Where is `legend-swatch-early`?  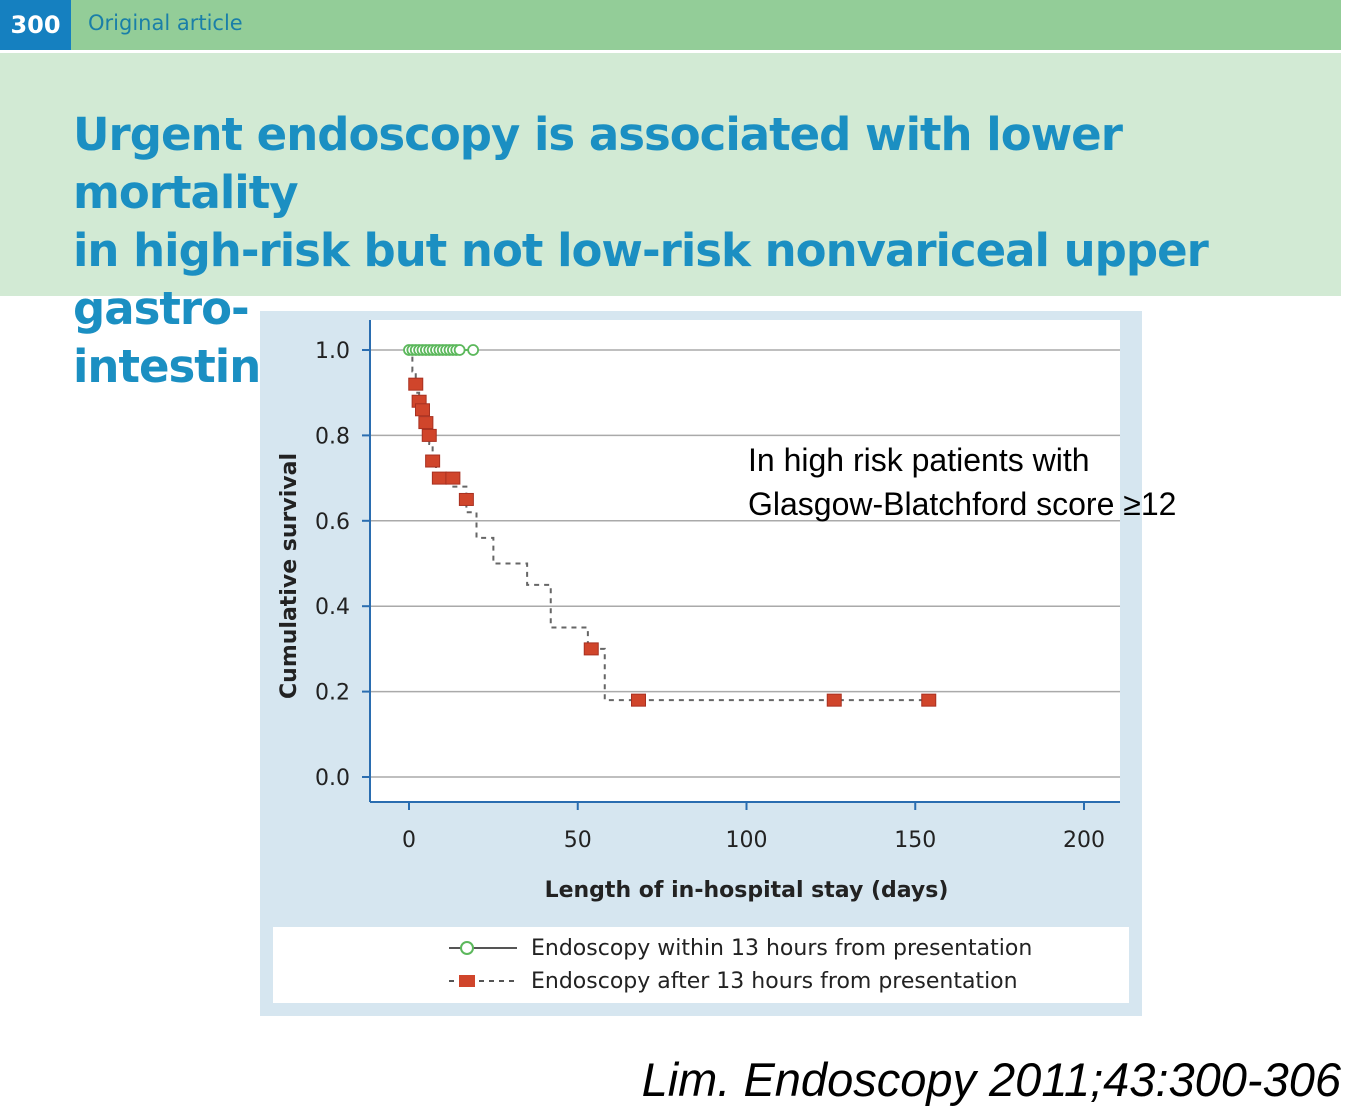
legend-swatch-early is located at coordinates (483, 948).